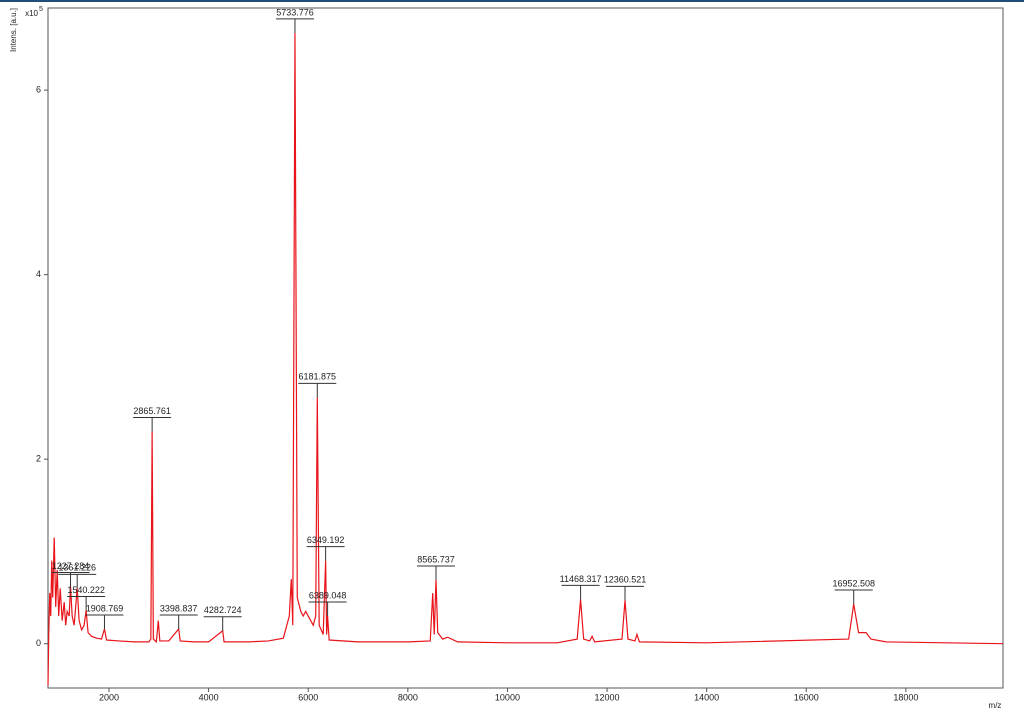 This screenshot has height=715, width=1024. What do you see at coordinates (179, 608) in the screenshot?
I see `peak-label: 3398.837` at bounding box center [179, 608].